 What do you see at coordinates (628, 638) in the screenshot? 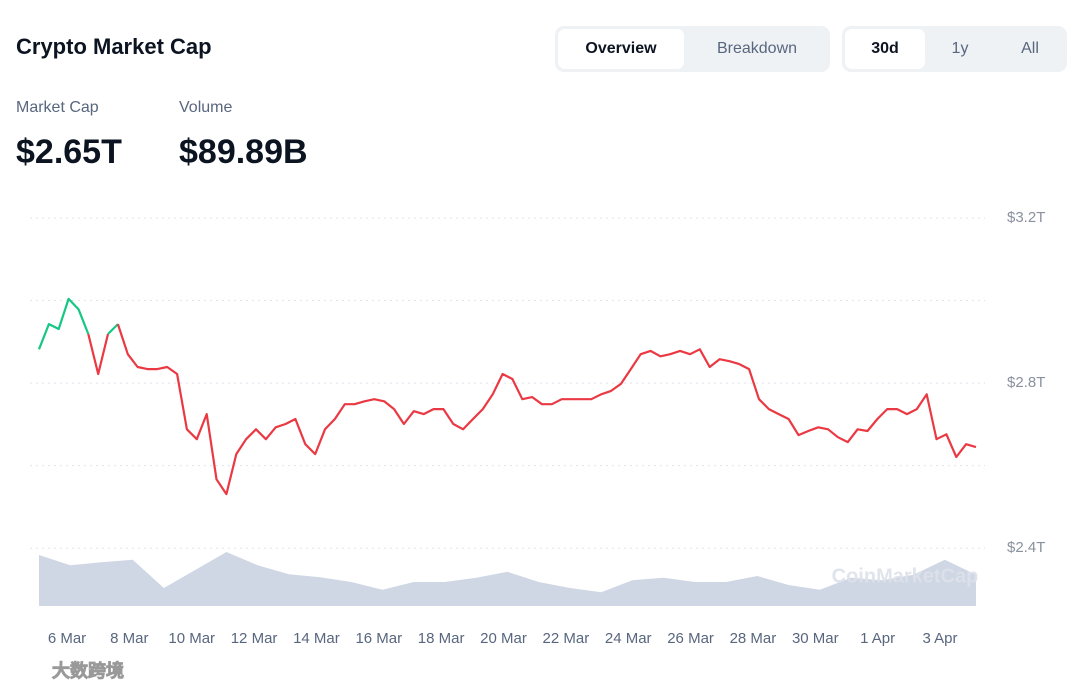
I see `x-tick-label: 24 Mar` at bounding box center [628, 638].